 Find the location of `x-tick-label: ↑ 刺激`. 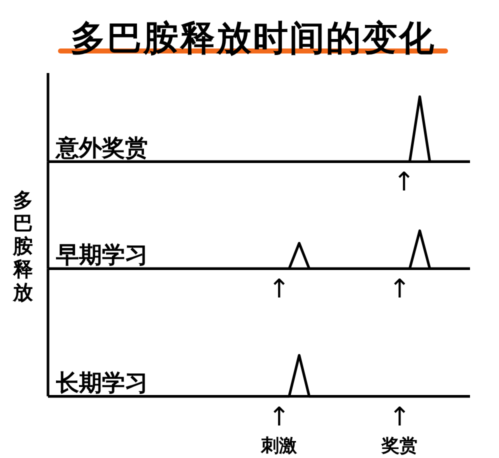

x-tick-label: ↑ 刺激 is located at coordinates (279, 429).